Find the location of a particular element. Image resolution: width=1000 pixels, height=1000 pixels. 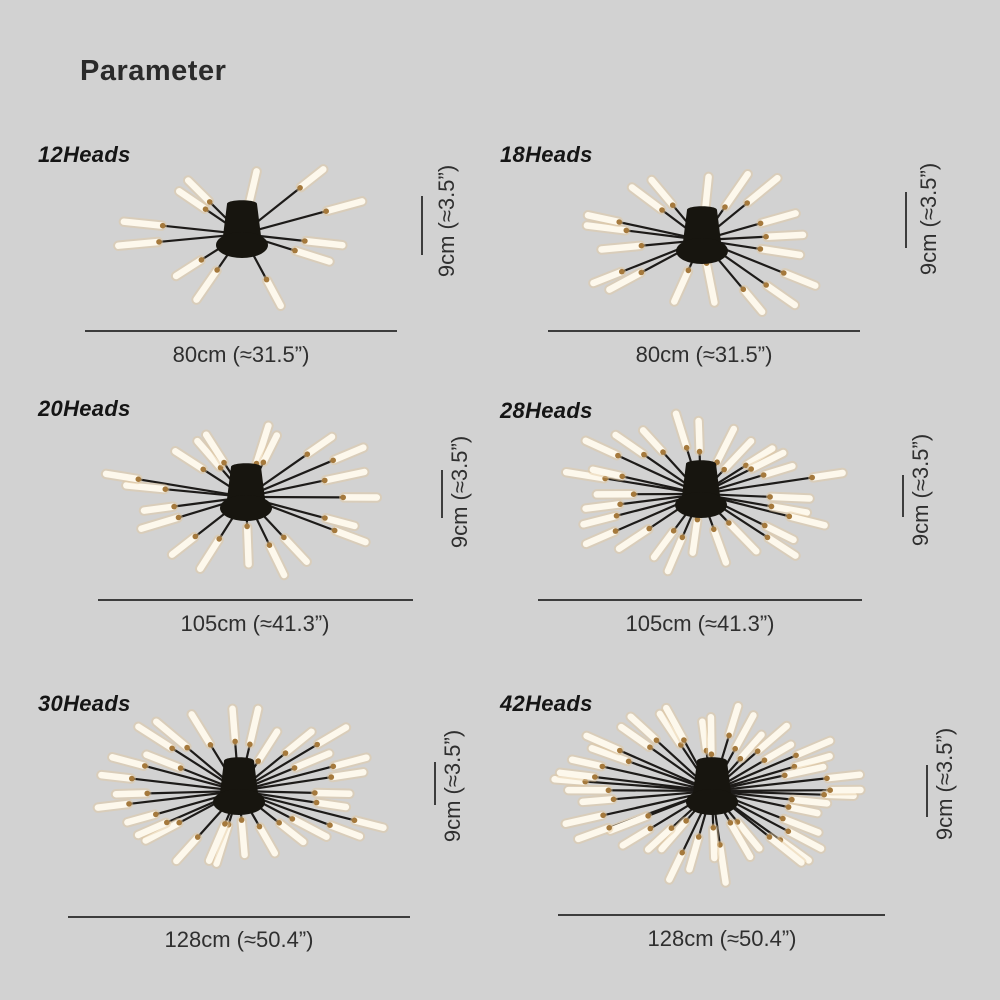

lamp-illustration-12heads is located at coordinates (240, 238).